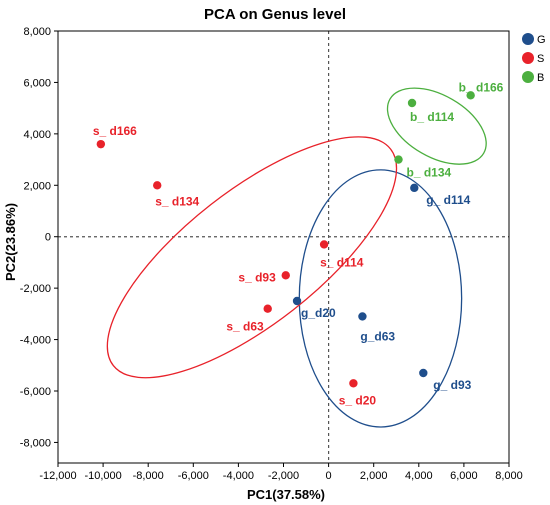 The width and height of the screenshot is (550, 505). Describe the element at coordinates (541, 40) in the screenshot. I see `legend-label-g: G` at that location.